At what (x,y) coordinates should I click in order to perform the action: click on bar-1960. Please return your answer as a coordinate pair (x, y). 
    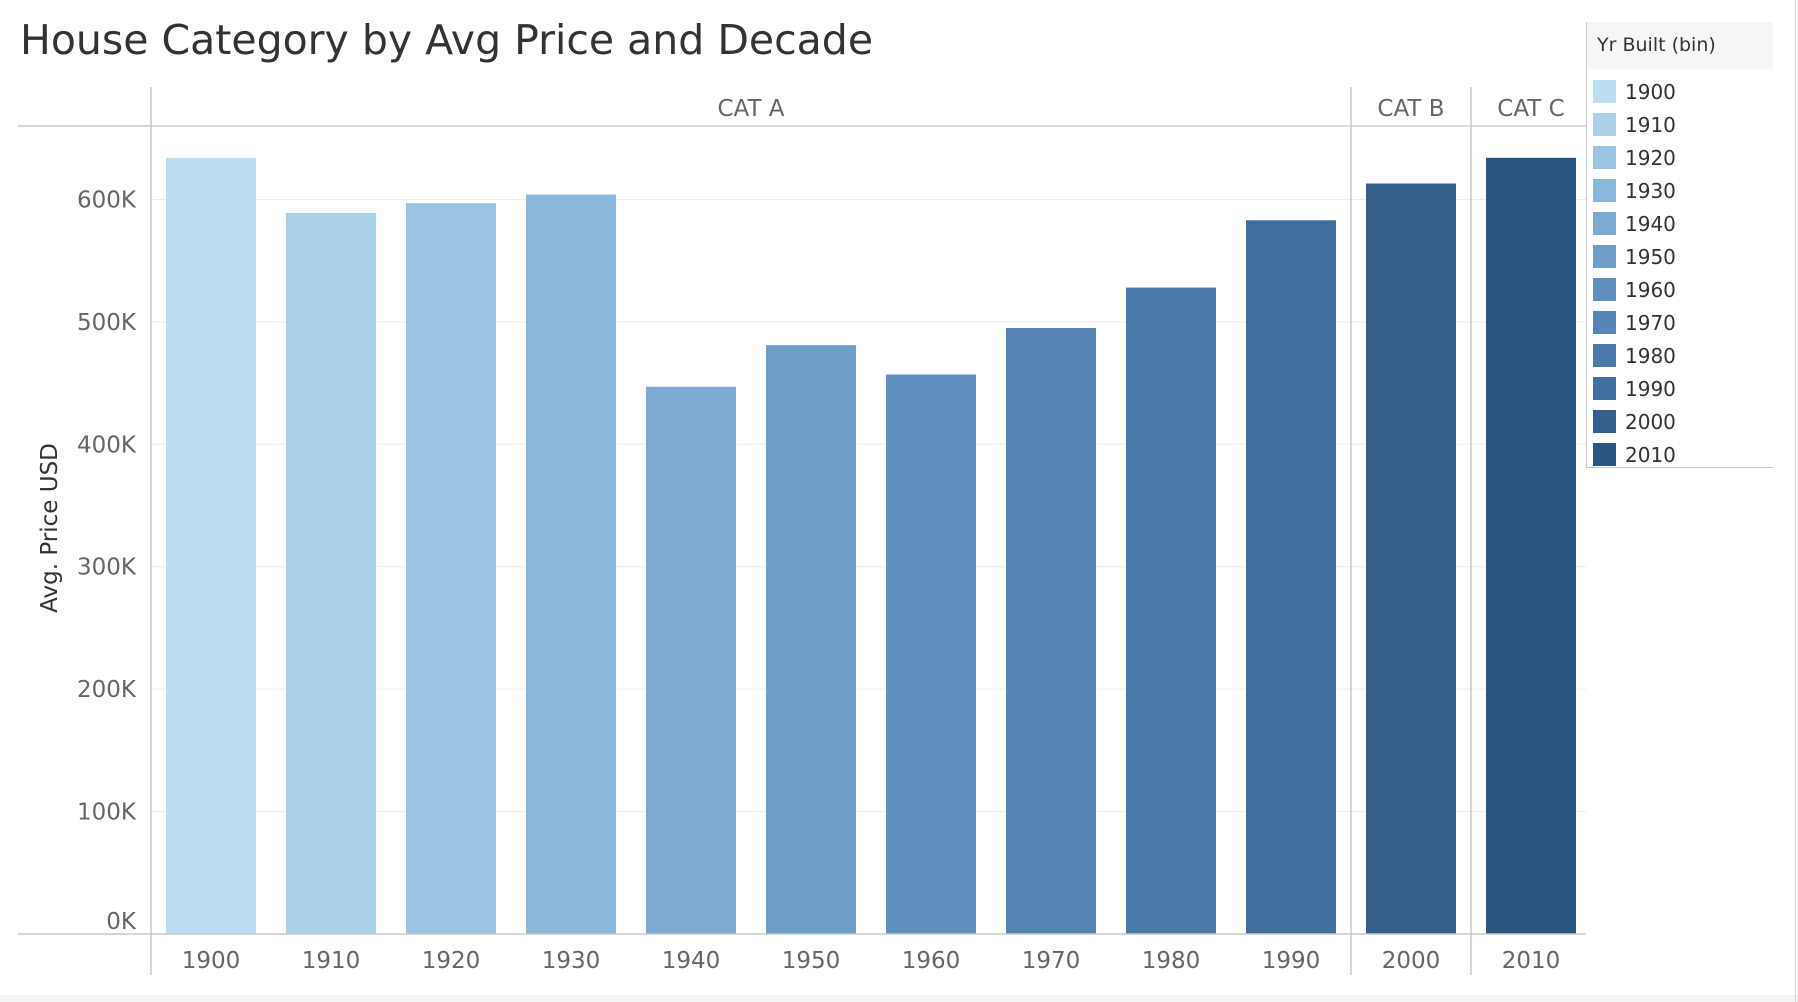
    Looking at the image, I should click on (931, 654).